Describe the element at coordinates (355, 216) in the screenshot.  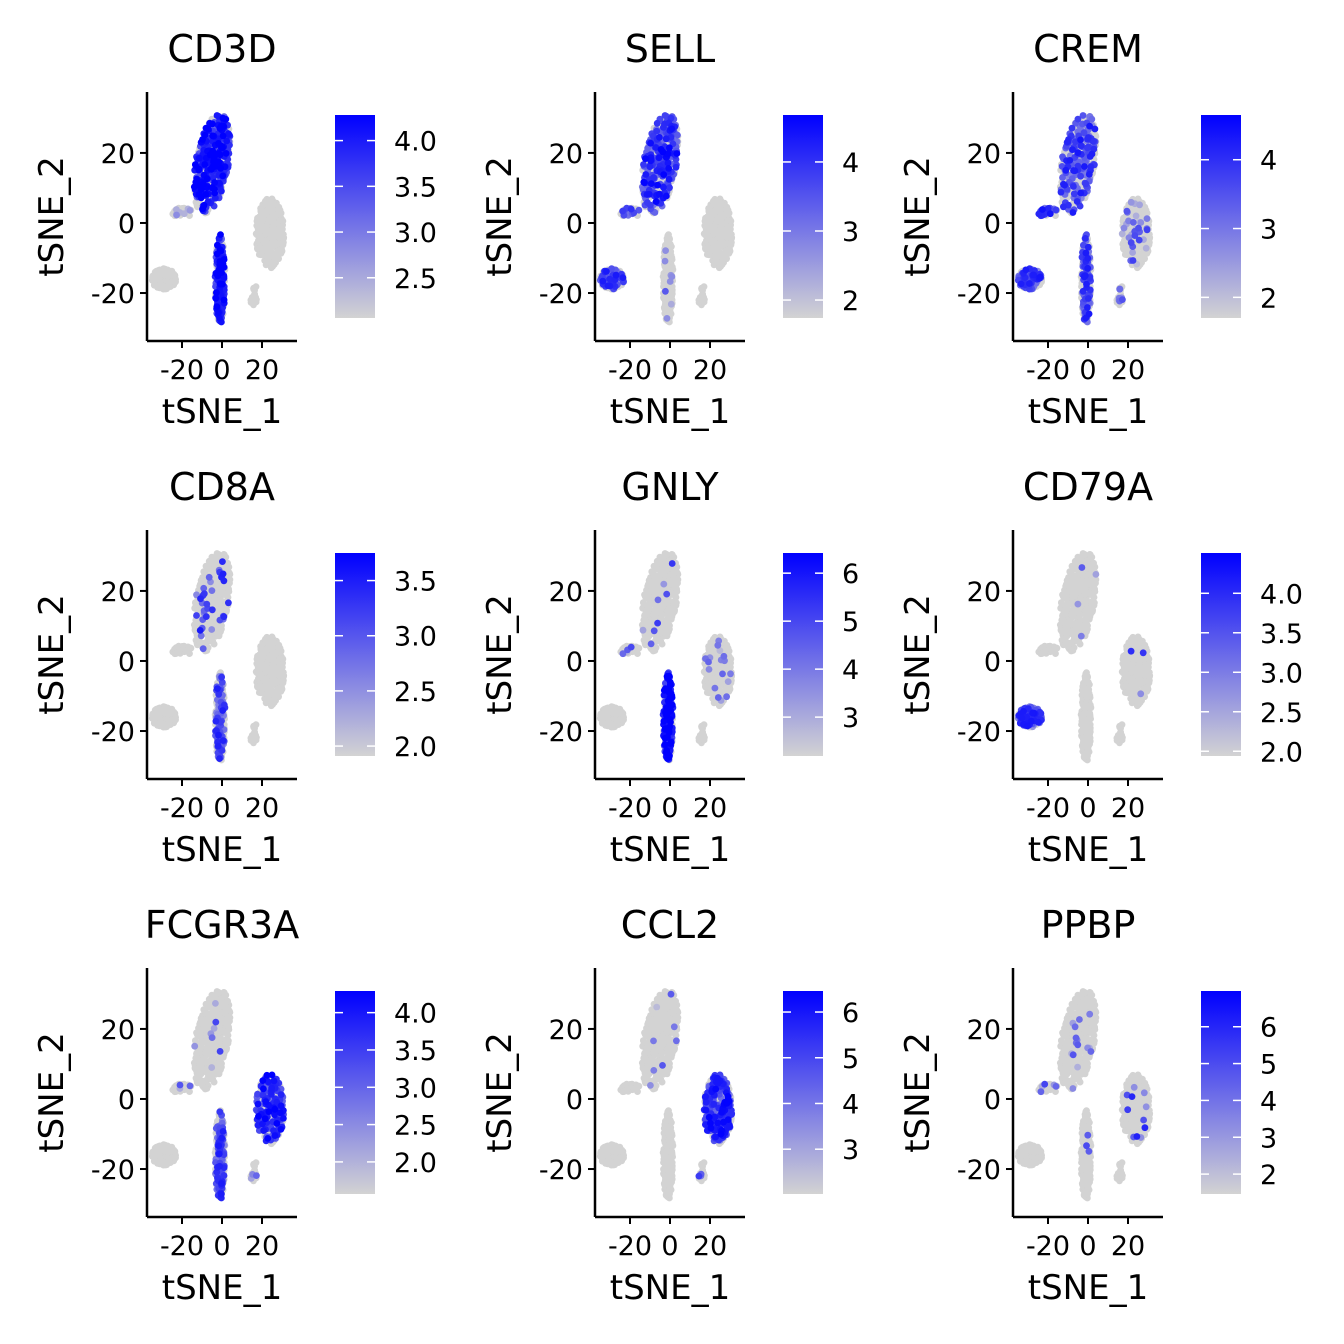
I see `color-legend-bar` at that location.